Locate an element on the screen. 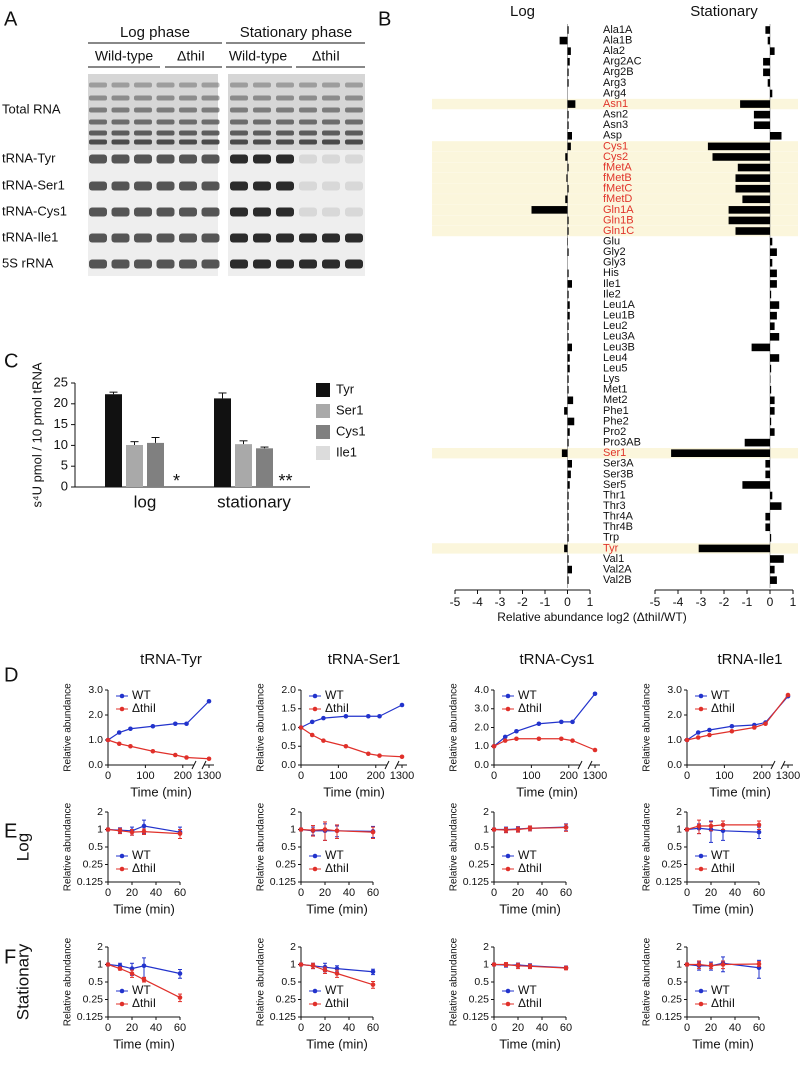  phase-label: Stationary phase is located at coordinates (296, 32).